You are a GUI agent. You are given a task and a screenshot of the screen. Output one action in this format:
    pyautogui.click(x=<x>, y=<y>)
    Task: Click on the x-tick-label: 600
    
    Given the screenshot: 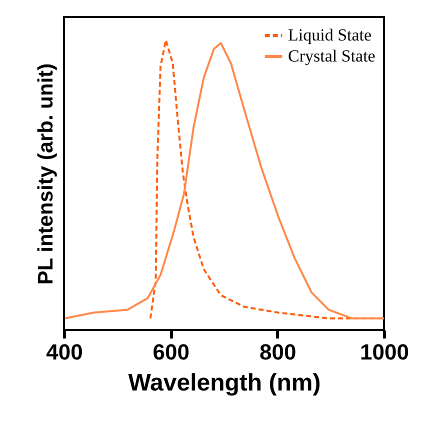 What is the action you would take?
    pyautogui.click(x=171, y=352)
    